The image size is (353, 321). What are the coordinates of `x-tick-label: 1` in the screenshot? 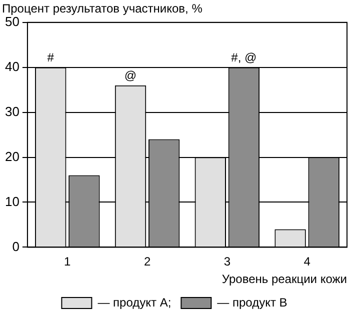 It's located at (68, 261).